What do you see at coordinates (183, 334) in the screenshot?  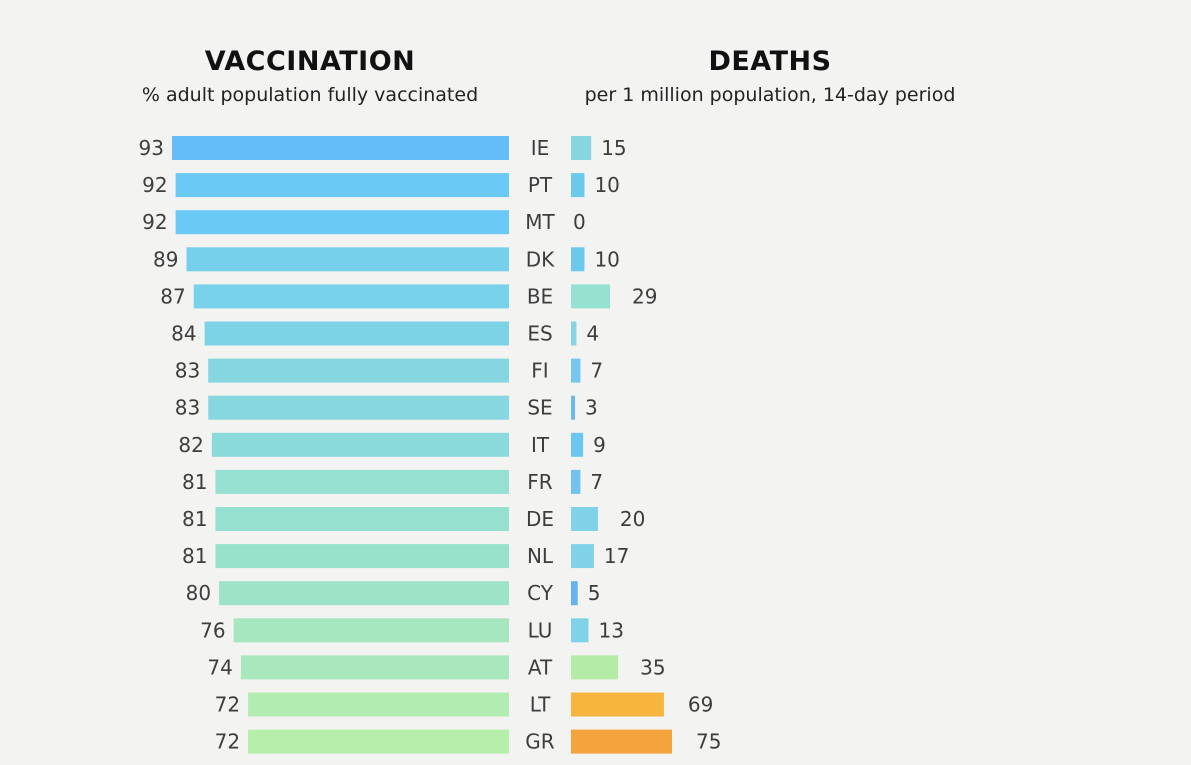 I see `vaccination-value-label: 84` at bounding box center [183, 334].